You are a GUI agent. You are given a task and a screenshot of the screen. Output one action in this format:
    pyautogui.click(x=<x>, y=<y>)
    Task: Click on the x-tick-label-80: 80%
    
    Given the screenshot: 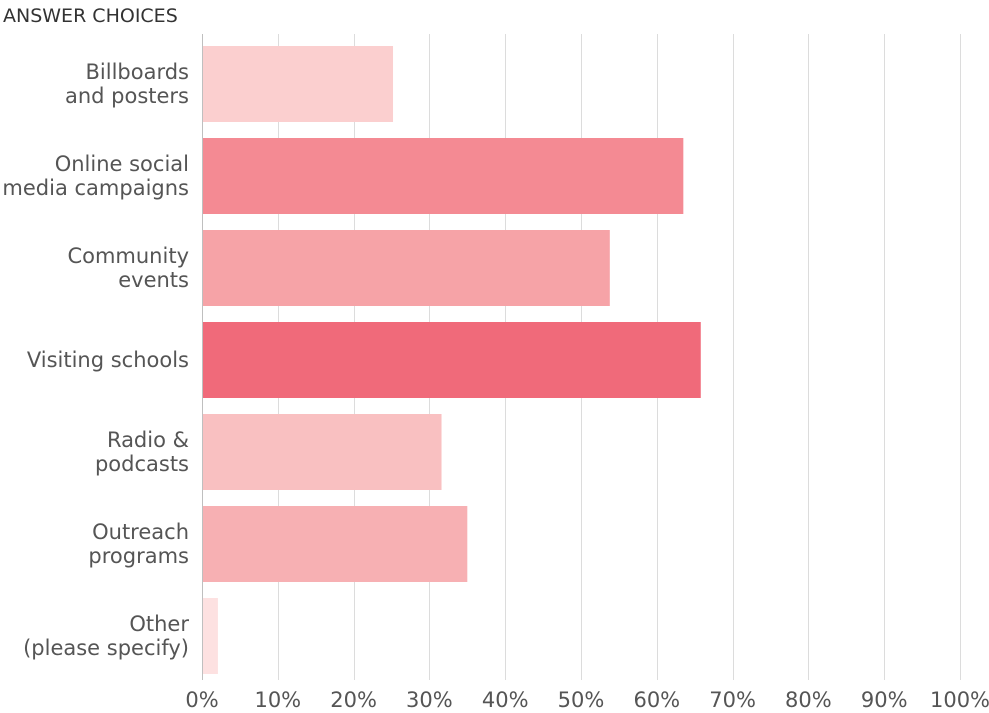 What is the action you would take?
    pyautogui.click(x=808, y=700)
    